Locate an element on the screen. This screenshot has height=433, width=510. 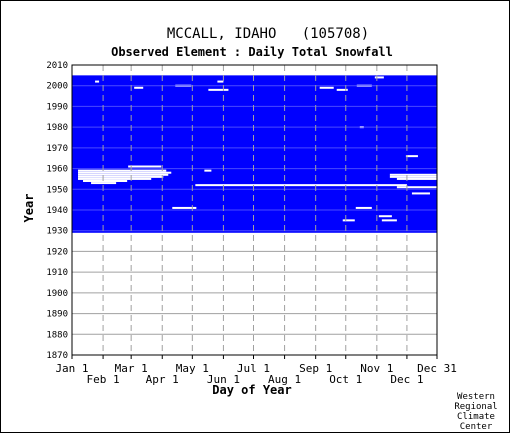
x-tick-label: Dec 1 is located at coordinates (406, 379).